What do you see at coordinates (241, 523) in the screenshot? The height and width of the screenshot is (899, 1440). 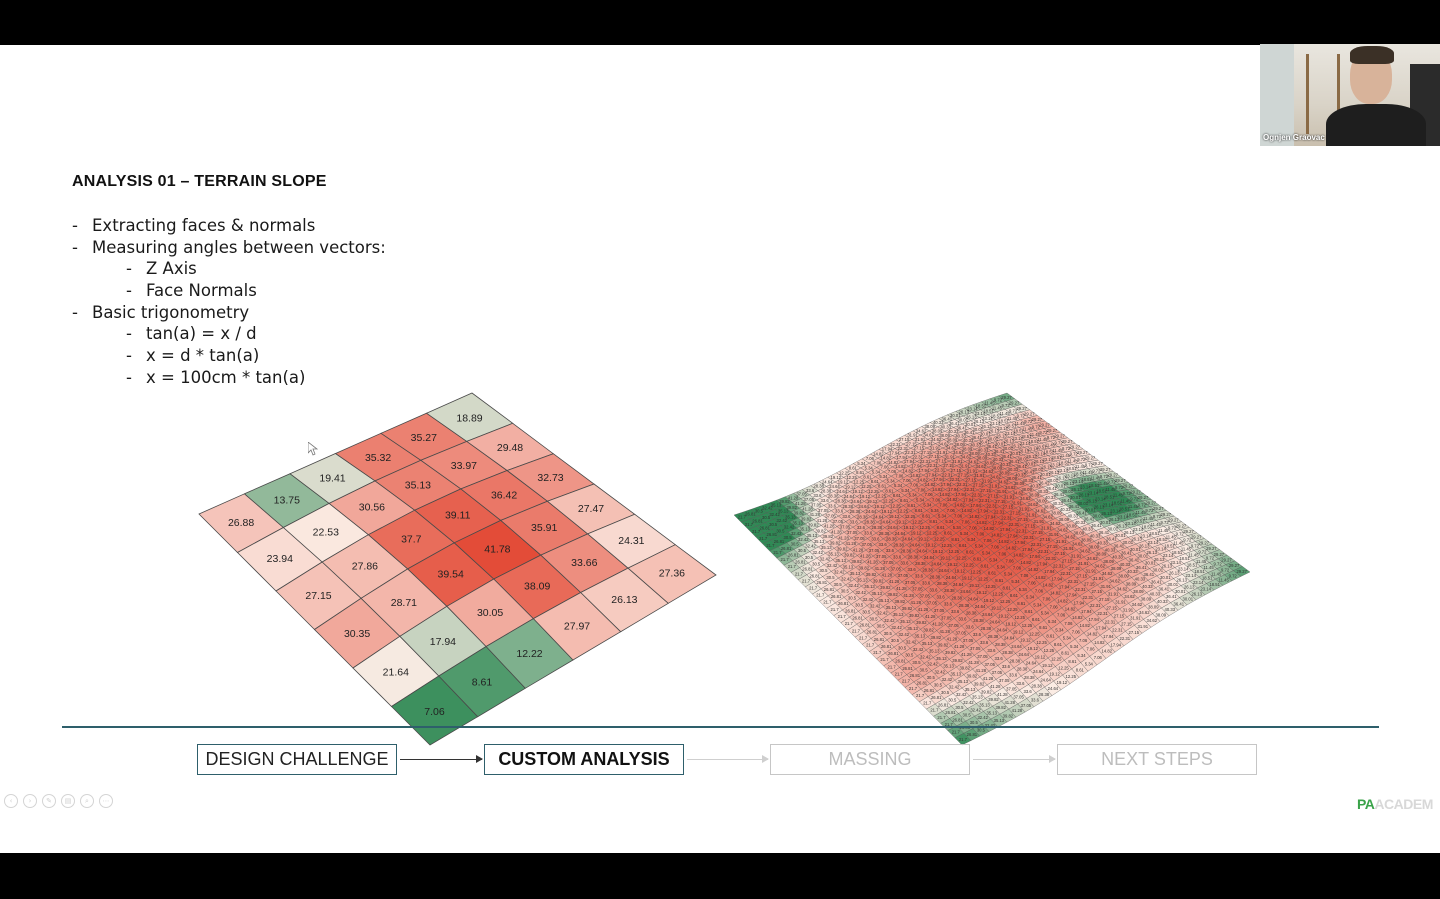 I see `grid-cell-value: 26.88` at bounding box center [241, 523].